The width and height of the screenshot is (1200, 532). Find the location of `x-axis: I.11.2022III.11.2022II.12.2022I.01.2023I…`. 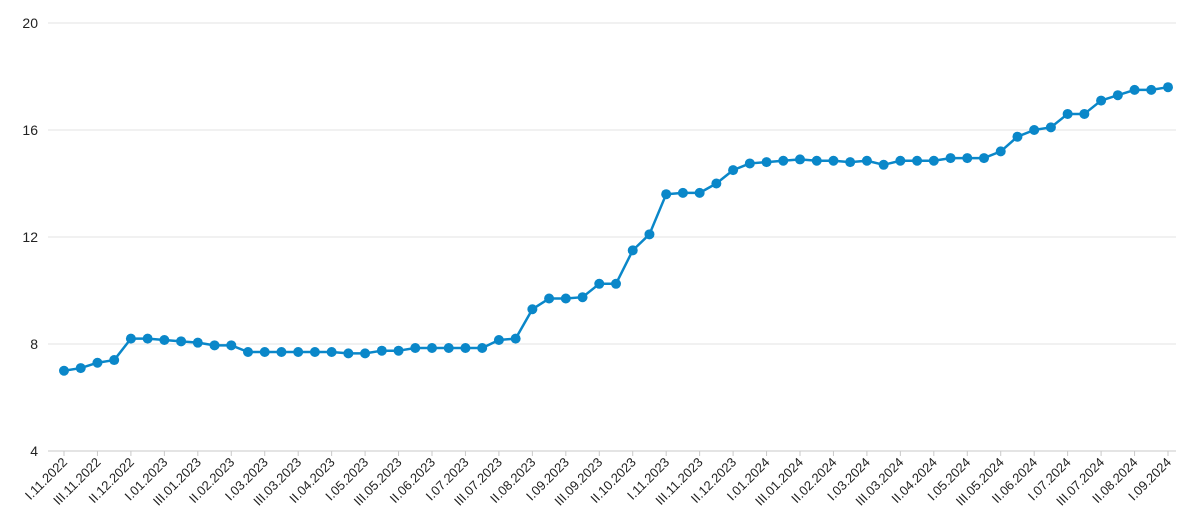

x-axis: I.11.2022III.11.2022II.12.2022I.01.2023I… is located at coordinates (598, 480).